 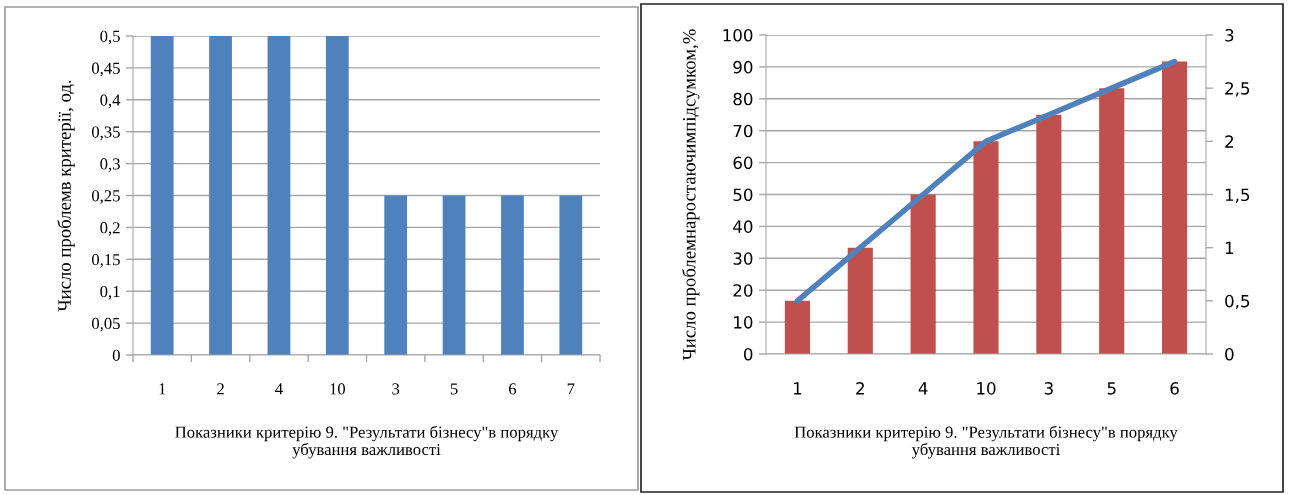 I want to click on y-tick-label: 80, so click(x=743, y=99).